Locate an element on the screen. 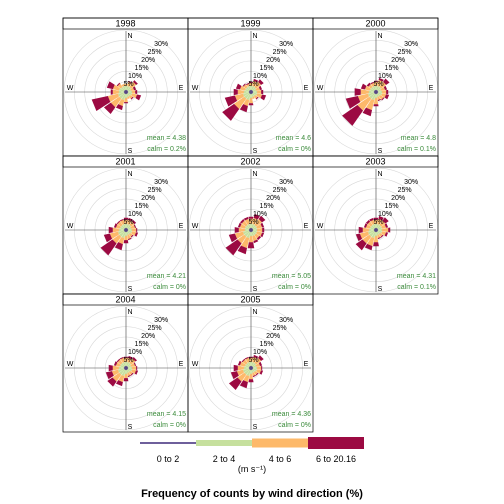 This screenshot has height=504, width=504. ring-label: 30% is located at coordinates (286, 44).